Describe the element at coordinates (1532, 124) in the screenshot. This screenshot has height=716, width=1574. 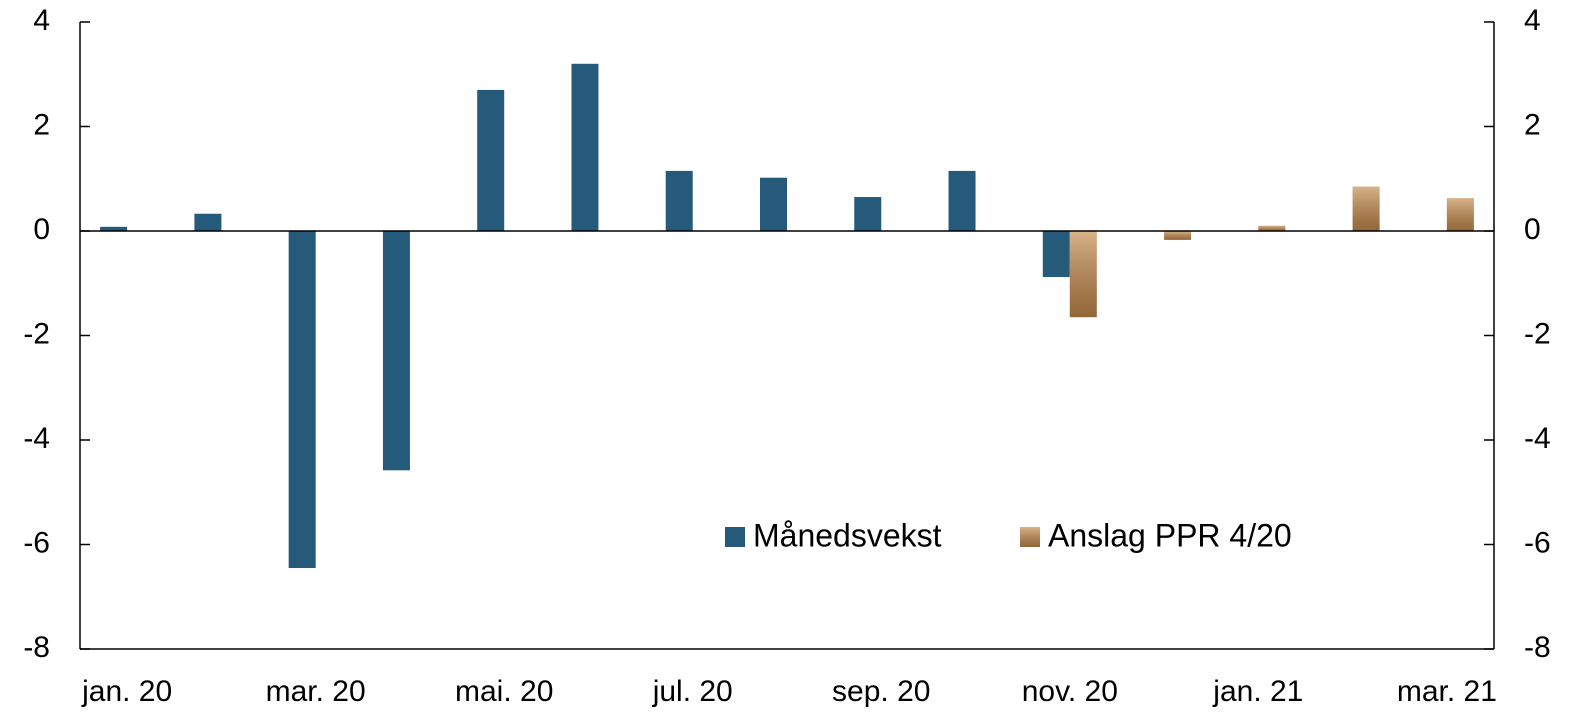
I see `y2-tick-label: 2` at that location.